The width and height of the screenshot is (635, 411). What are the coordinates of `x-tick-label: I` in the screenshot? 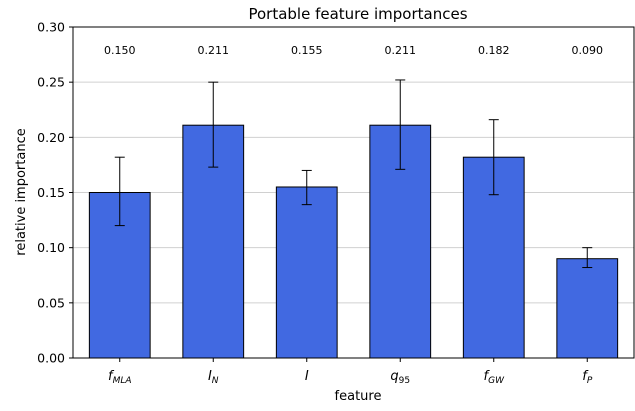 It's located at (307, 376).